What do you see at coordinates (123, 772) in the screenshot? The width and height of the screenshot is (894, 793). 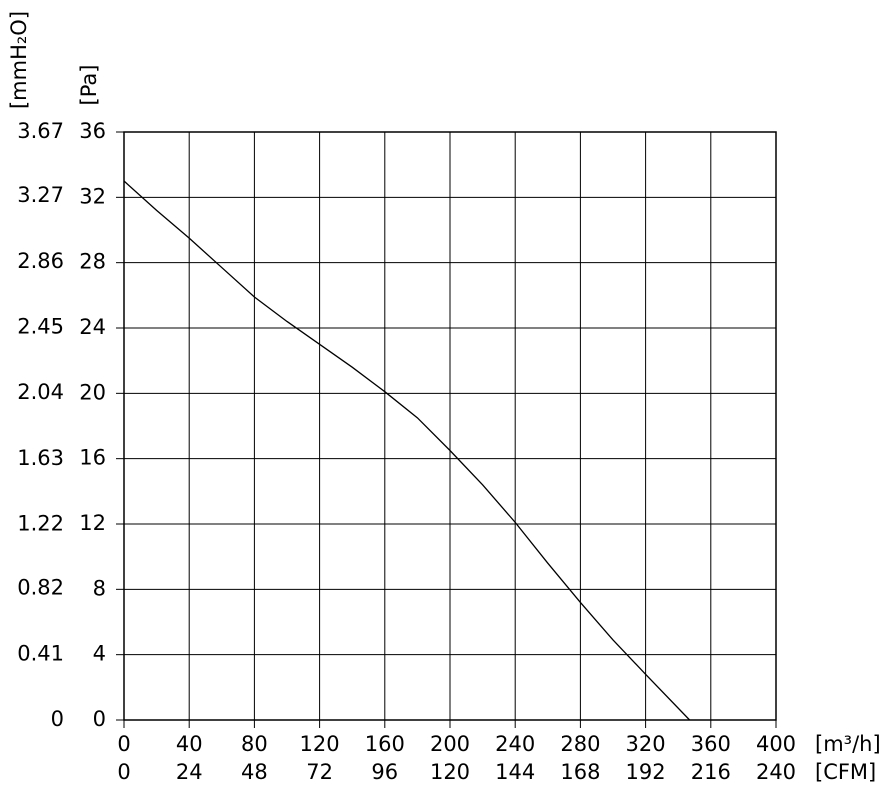 I see `x2-tick-label: 0` at bounding box center [123, 772].